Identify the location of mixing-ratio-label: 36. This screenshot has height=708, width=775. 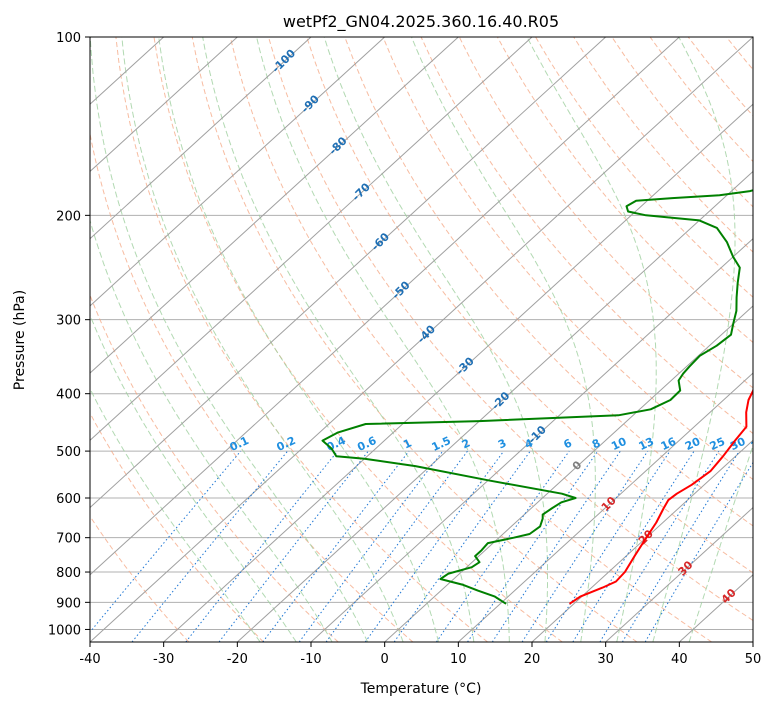
(759, 444).